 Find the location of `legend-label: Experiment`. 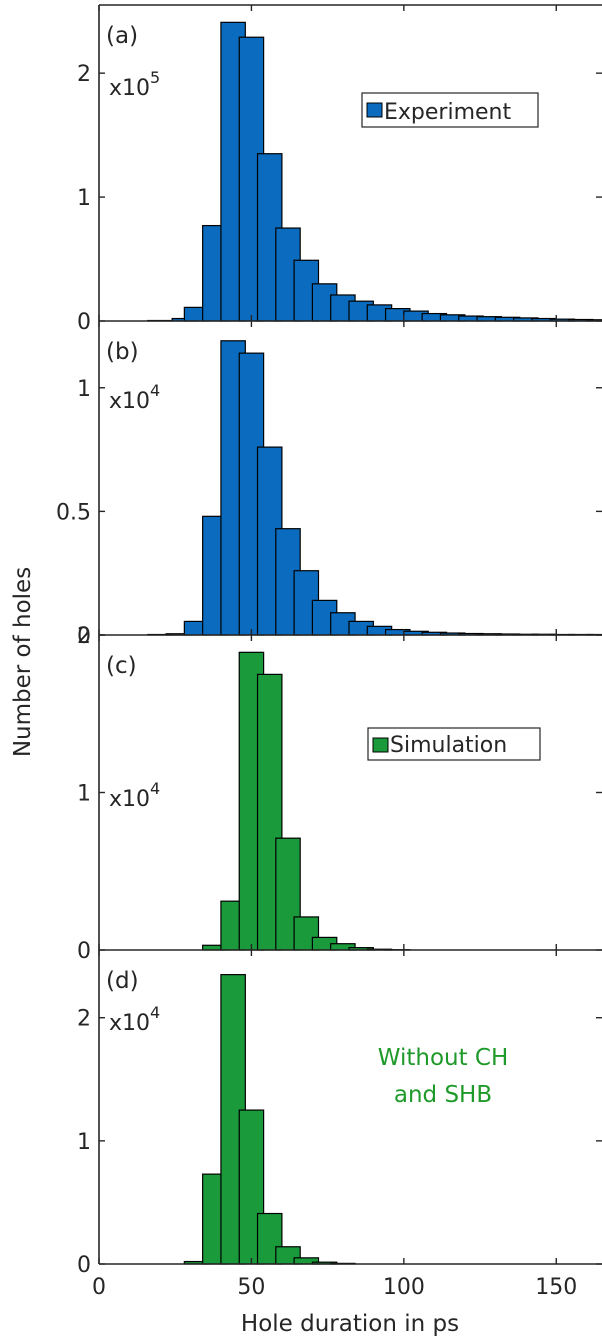

legend-label: Experiment is located at coordinates (447, 112).